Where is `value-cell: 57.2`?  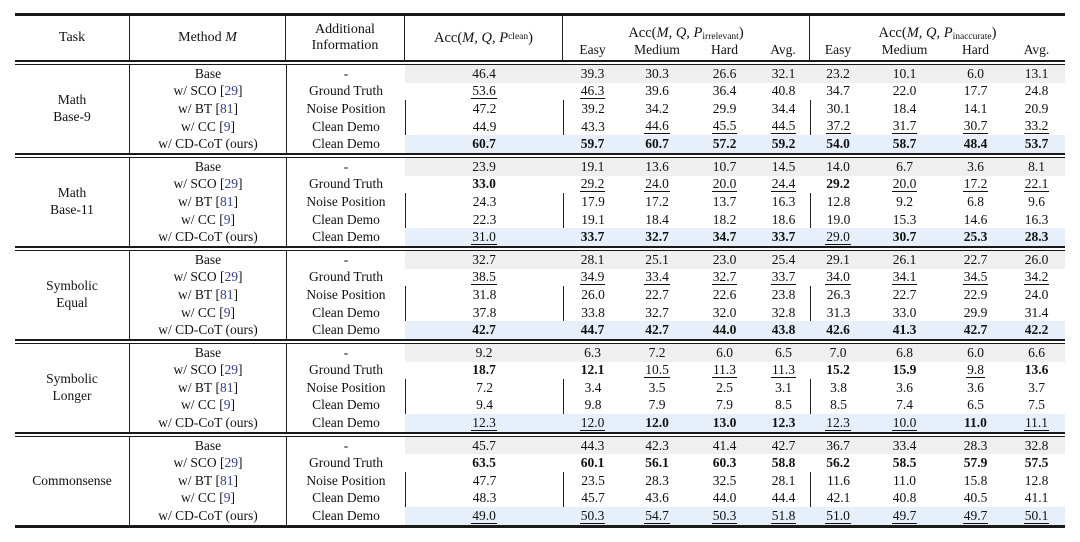 value-cell: 57.2 is located at coordinates (724, 144).